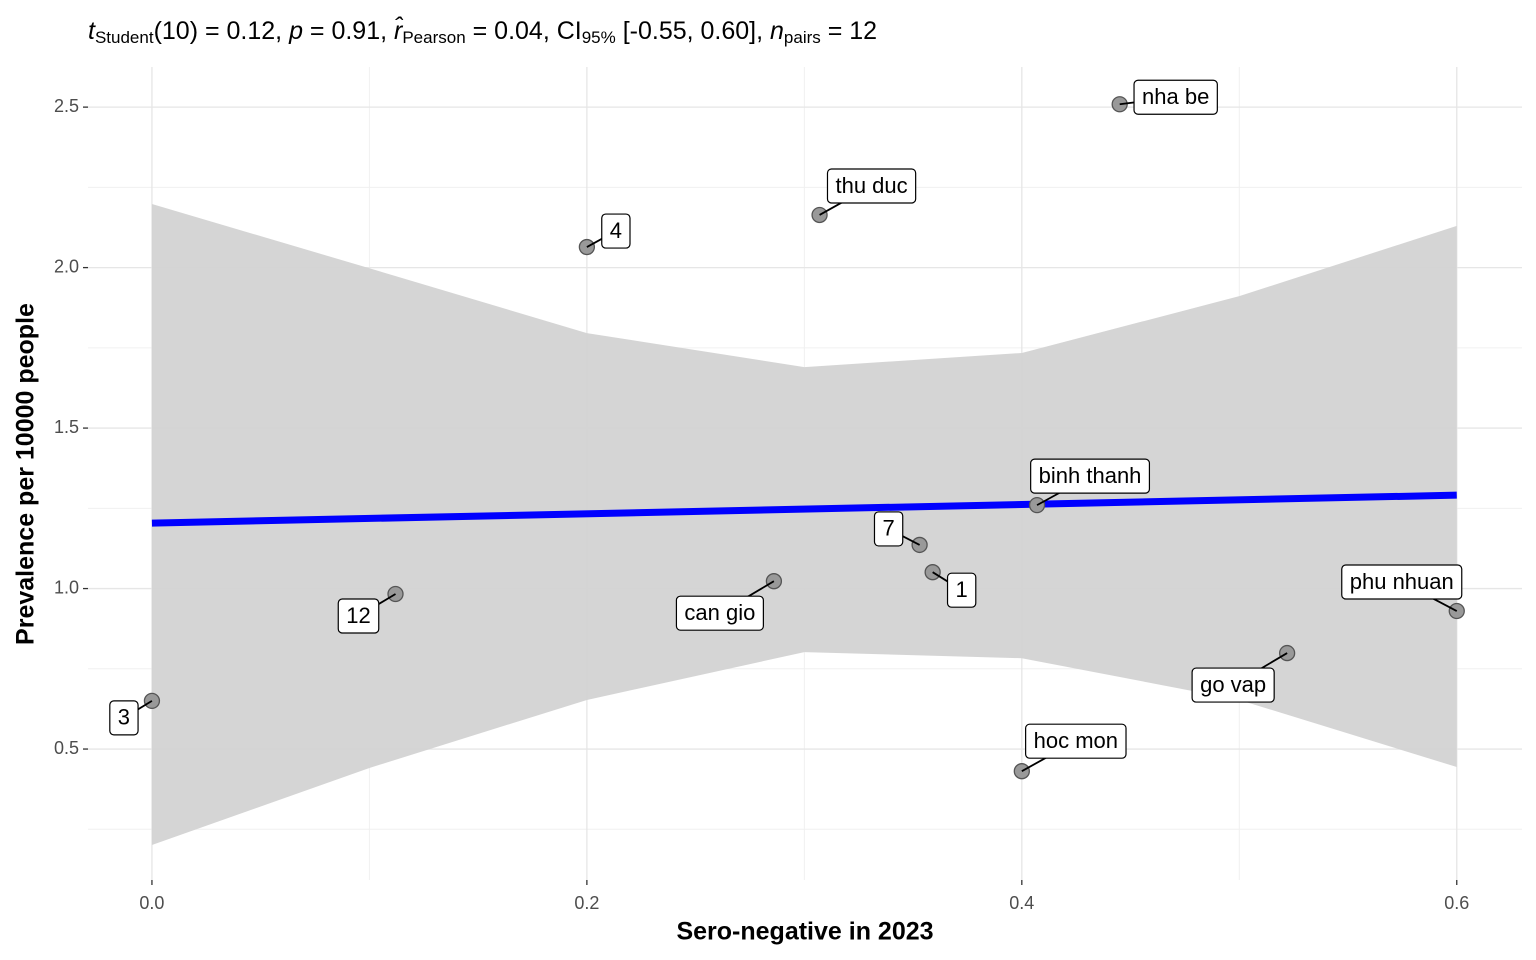 The height and width of the screenshot is (960, 1536). Describe the element at coordinates (295, 31) in the screenshot. I see `title-segment: p` at that location.